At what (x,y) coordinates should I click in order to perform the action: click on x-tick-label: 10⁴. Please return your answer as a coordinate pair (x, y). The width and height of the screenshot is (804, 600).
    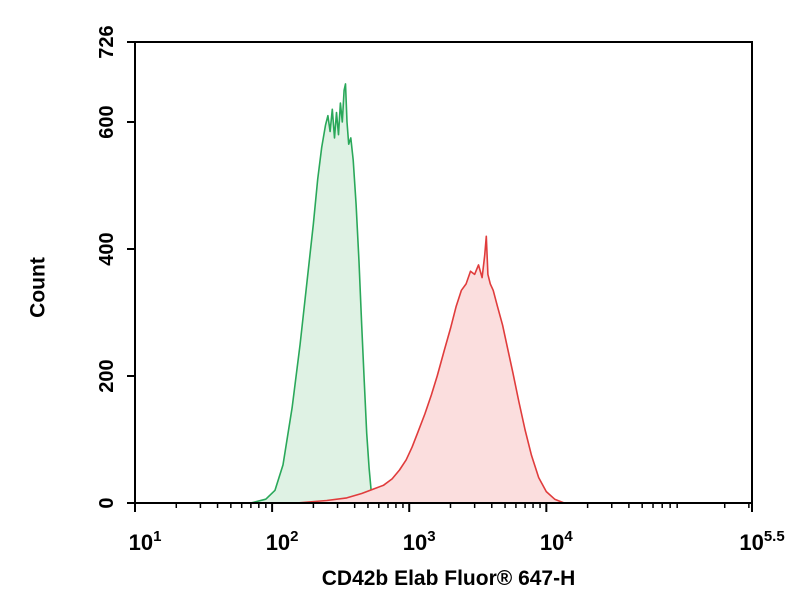
    Looking at the image, I should click on (556, 541).